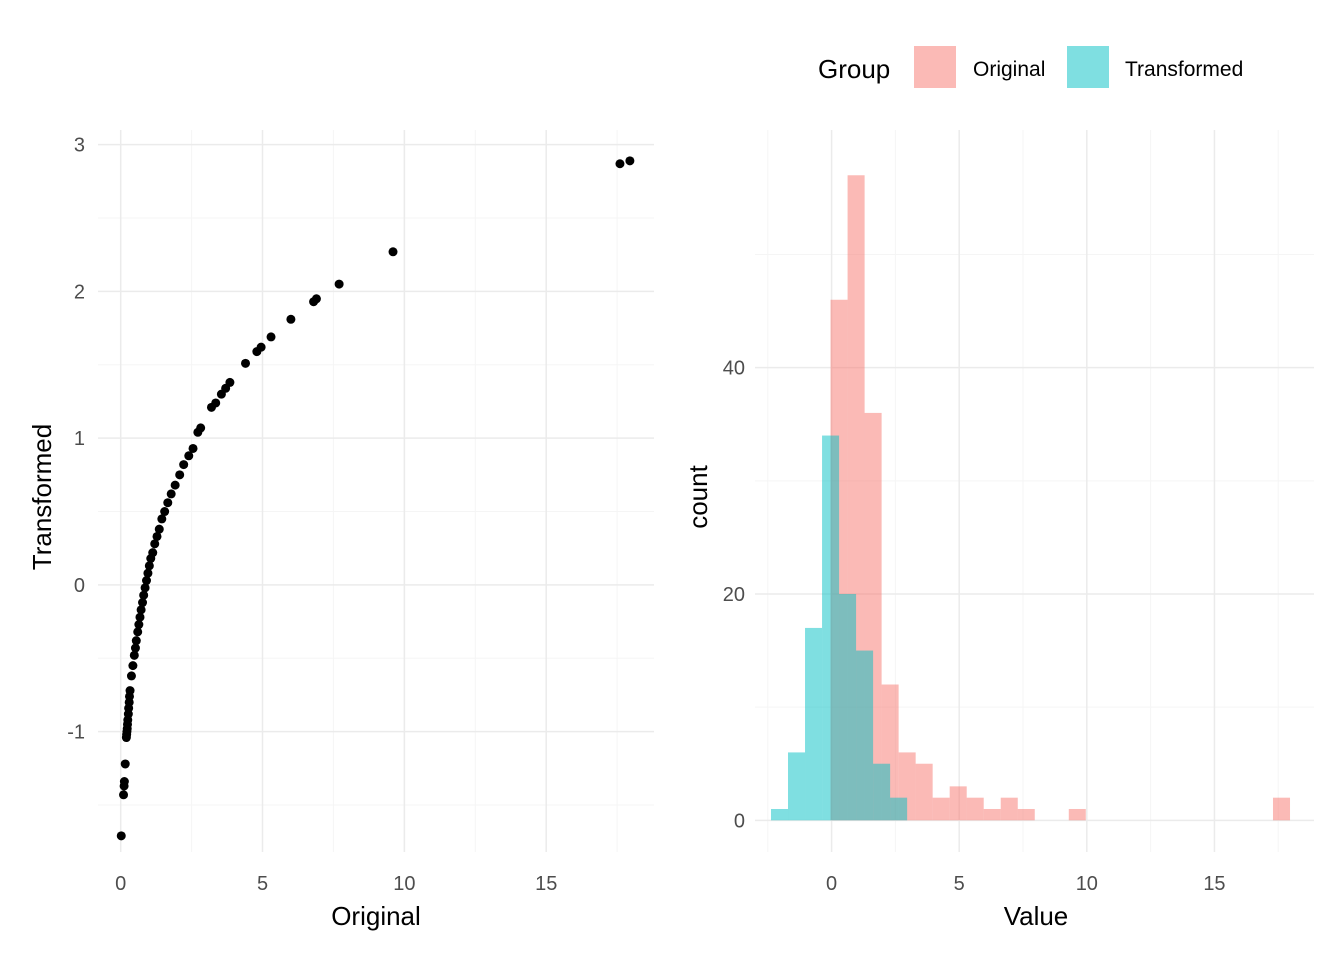 This screenshot has width=1344, height=960. I want to click on legend: Group Original Transformed, so click(1030, 67).